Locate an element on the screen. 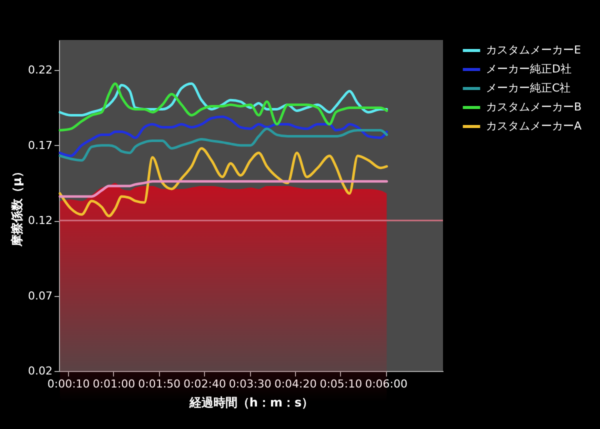  x-axis-title: 経過時間（h：m：s） is located at coordinates (251, 403).